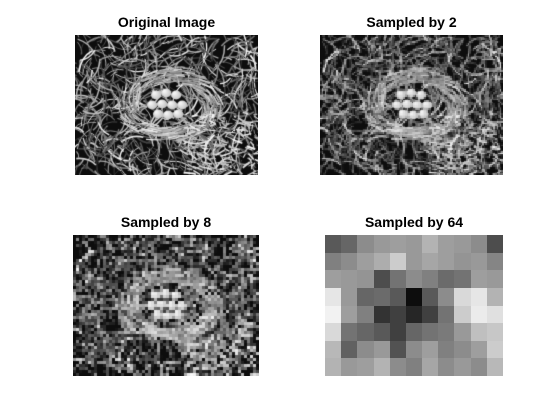  What do you see at coordinates (414, 222) in the screenshot?
I see `panel-title-sampled-64: Sampled by 64` at bounding box center [414, 222].